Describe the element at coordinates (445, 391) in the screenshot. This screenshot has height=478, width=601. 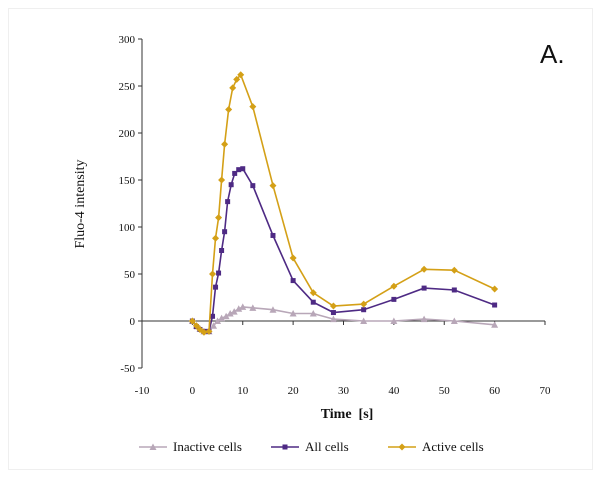
I see `x-tick-label: 50` at that location.